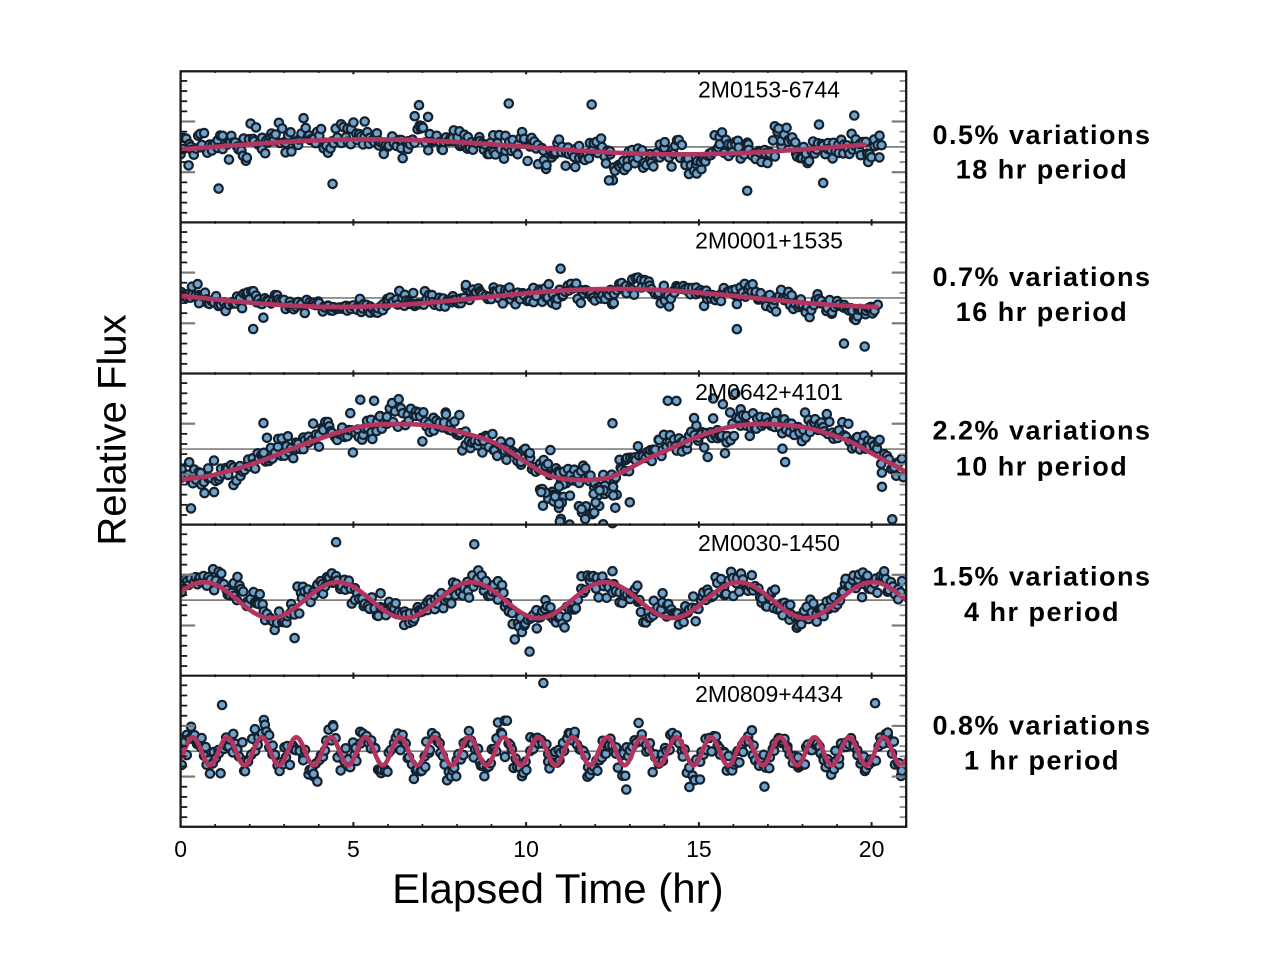 The image size is (1280, 965). Describe the element at coordinates (557, 888) in the screenshot. I see `svg-text: Elapsed Time (hr)` at that location.